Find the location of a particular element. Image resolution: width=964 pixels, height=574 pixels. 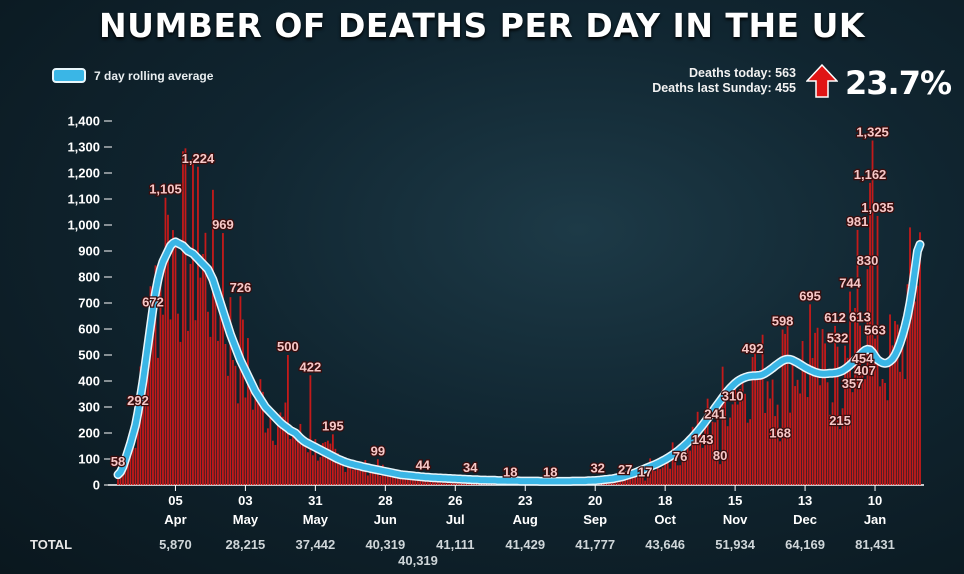

y-tick-label: 400 is located at coordinates (89, 381).